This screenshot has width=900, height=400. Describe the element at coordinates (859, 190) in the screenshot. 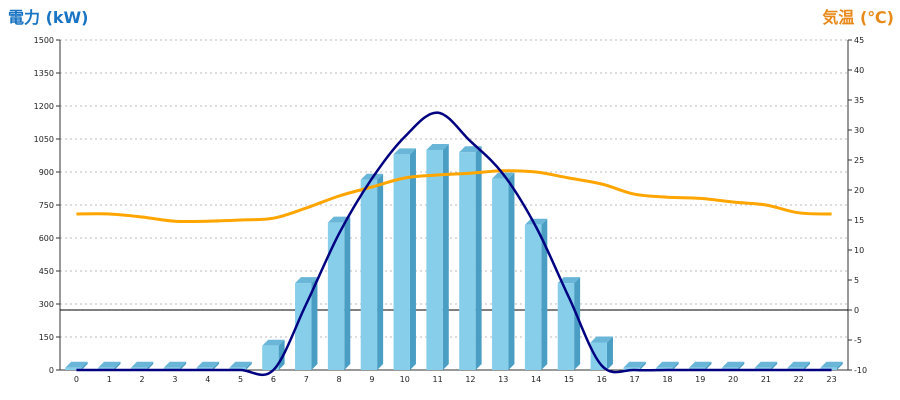

I see `right-tick-label-6: 20` at that location.